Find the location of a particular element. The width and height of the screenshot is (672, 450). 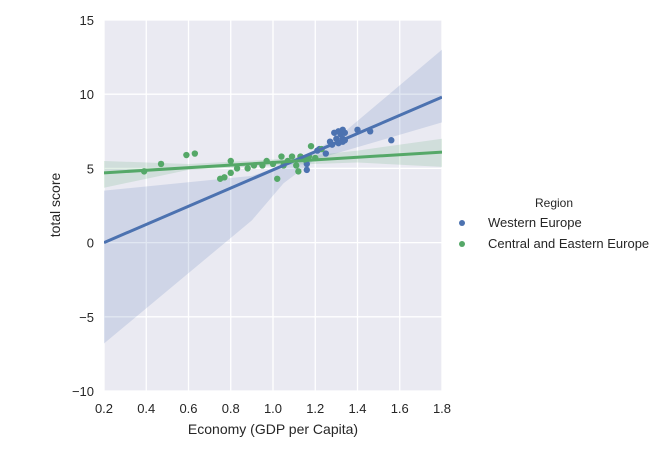

legend-marker-central-eastern-europe is located at coordinates (462, 244).